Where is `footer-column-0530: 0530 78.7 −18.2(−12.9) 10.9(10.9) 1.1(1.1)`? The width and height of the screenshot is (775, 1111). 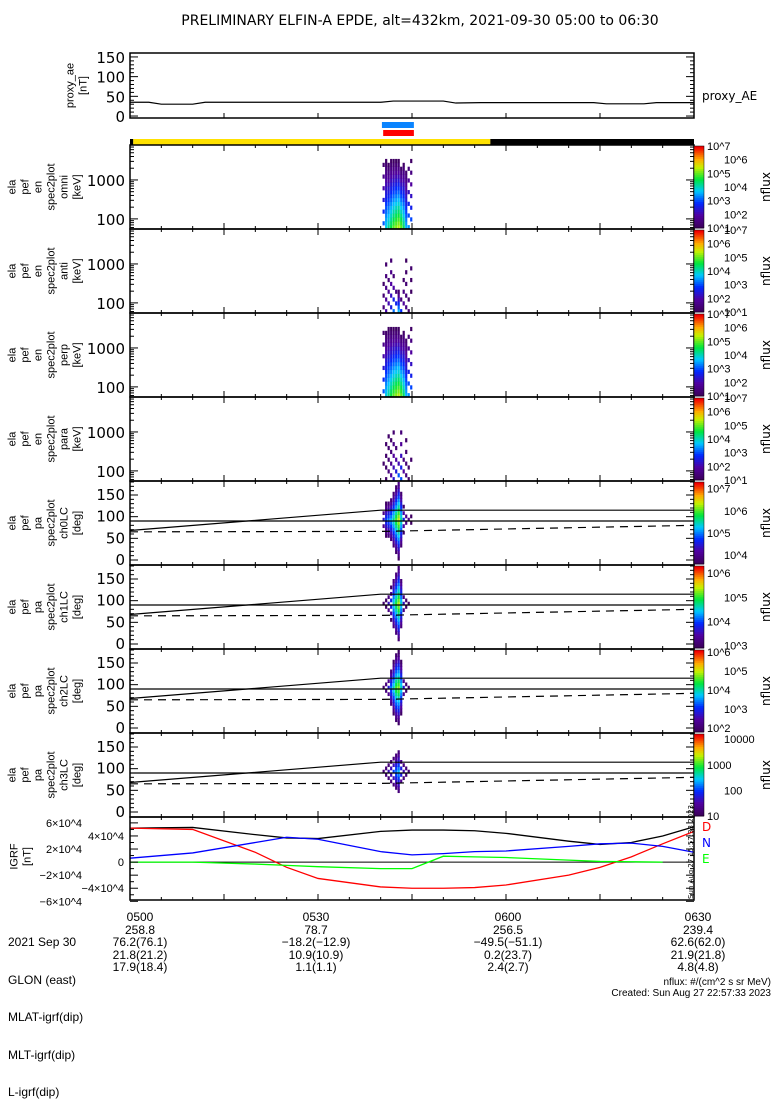 footer-column-0530: 0530 78.7 −18.2(−12.9) 10.9(10.9) 1.1(1.1) is located at coordinates (316, 942).